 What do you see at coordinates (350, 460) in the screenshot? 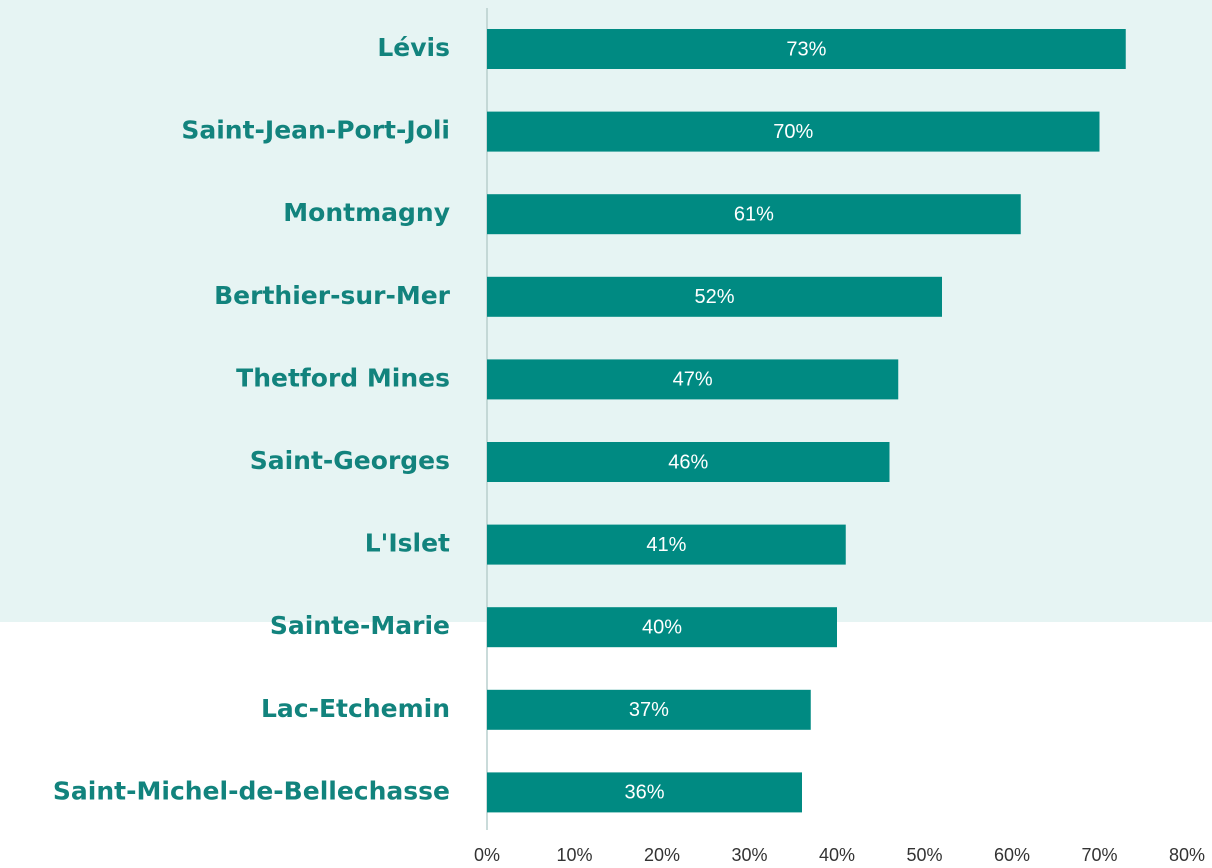
I see `category-label: Saint-Georges` at bounding box center [350, 460].